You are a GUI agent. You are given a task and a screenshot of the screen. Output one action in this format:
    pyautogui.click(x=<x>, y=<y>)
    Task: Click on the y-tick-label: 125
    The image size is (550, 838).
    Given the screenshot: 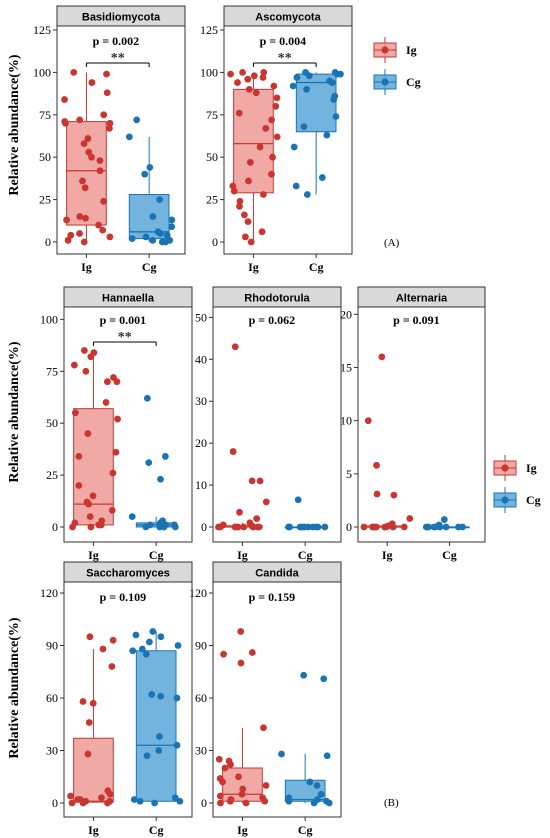 What is the action you would take?
    pyautogui.click(x=209, y=30)
    